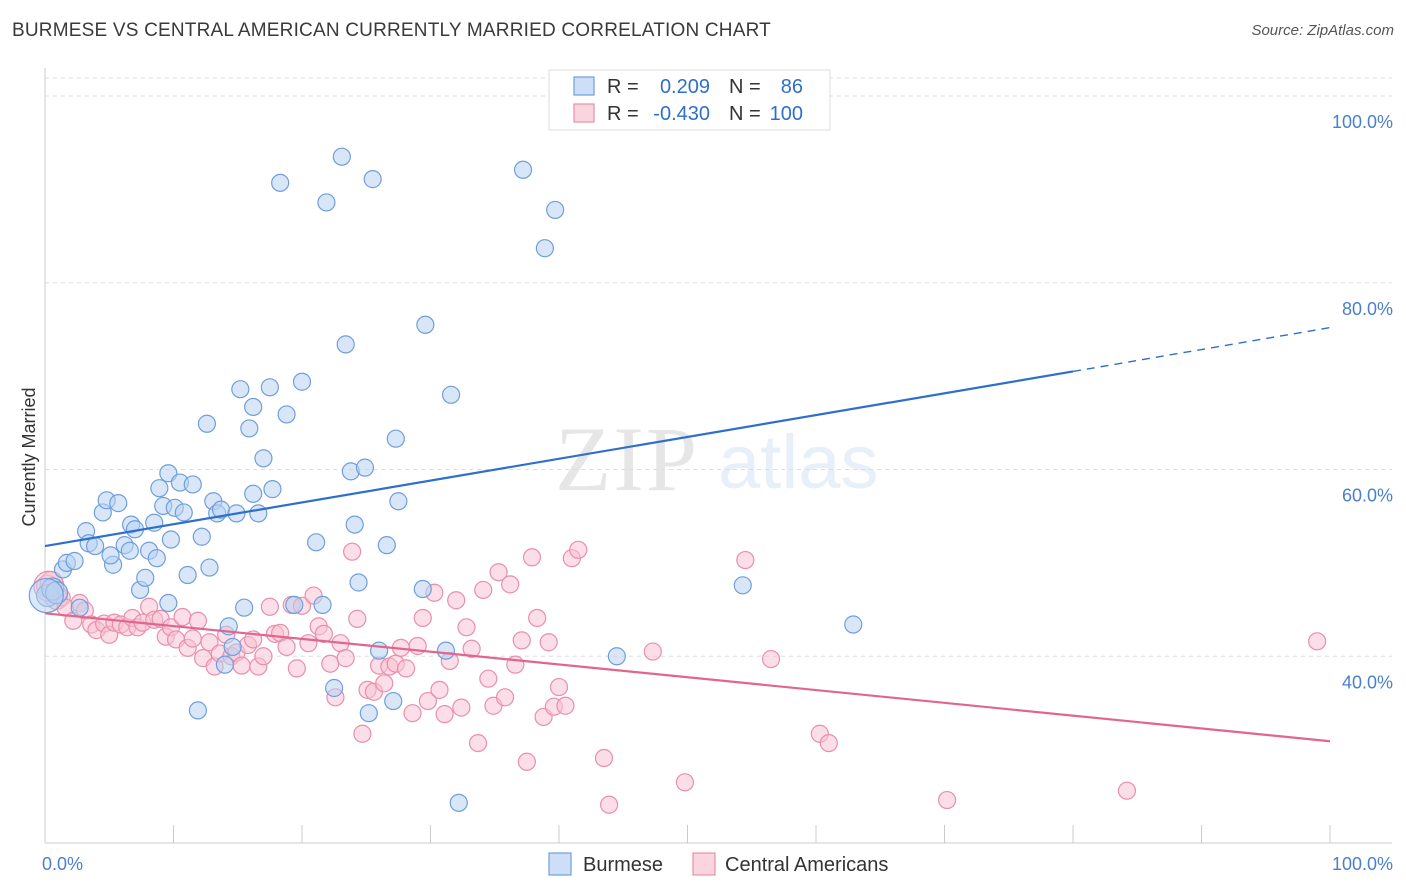  What do you see at coordinates (717, 459) in the screenshot?
I see `watermark: ZIP atlas` at bounding box center [717, 459].